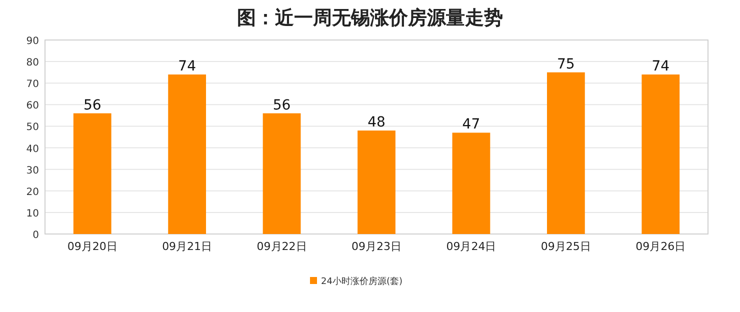  I want to click on y-tick-label: 40, so click(32, 149).